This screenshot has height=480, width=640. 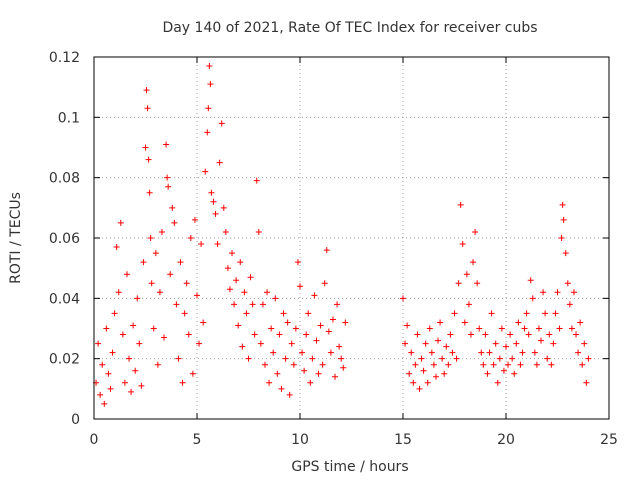 I want to click on x-axis-label: GPS time / hours, so click(x=349, y=467).